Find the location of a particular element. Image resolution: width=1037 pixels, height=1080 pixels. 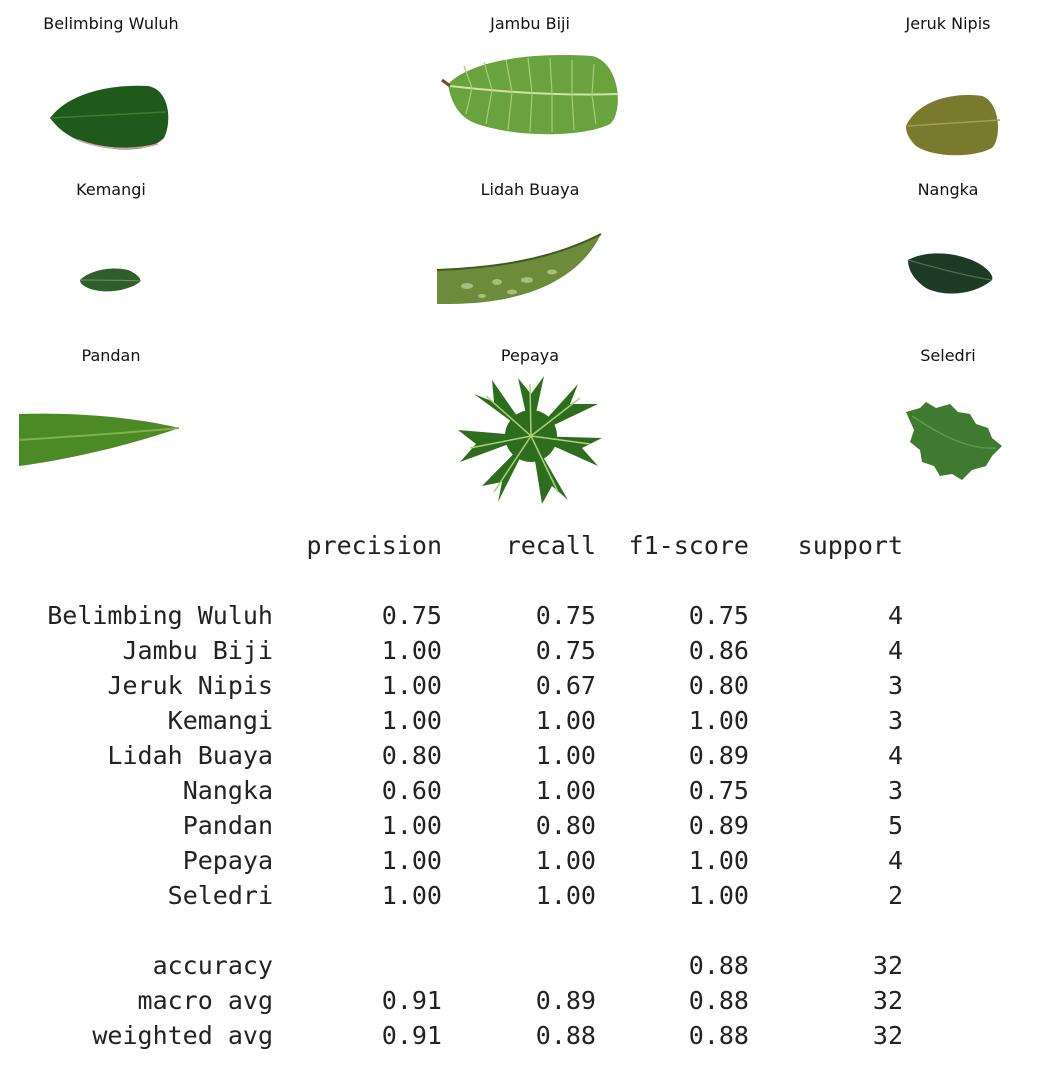

belimbing-wuluh-leaf-image is located at coordinates (110, 118).